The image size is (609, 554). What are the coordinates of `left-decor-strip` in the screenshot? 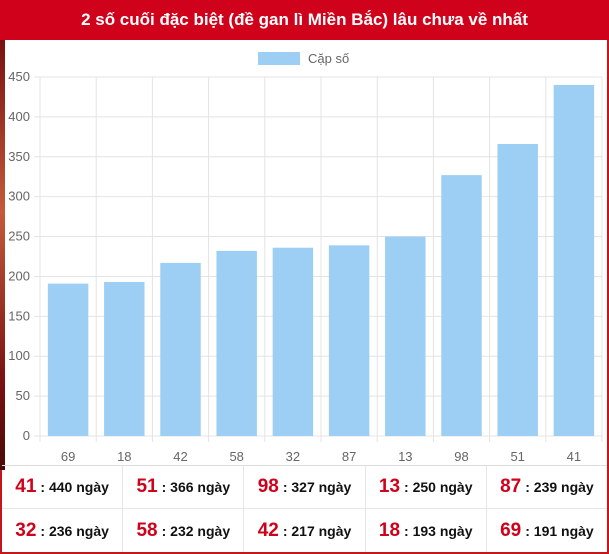 It's located at (2, 255).